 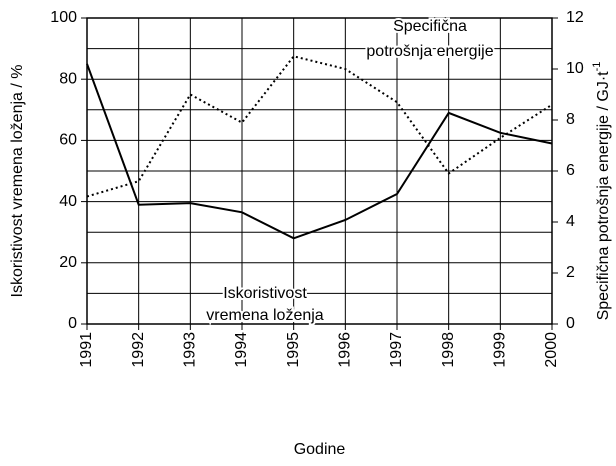 What do you see at coordinates (68, 140) in the screenshot?
I see `y-tick-label: 60` at bounding box center [68, 140].